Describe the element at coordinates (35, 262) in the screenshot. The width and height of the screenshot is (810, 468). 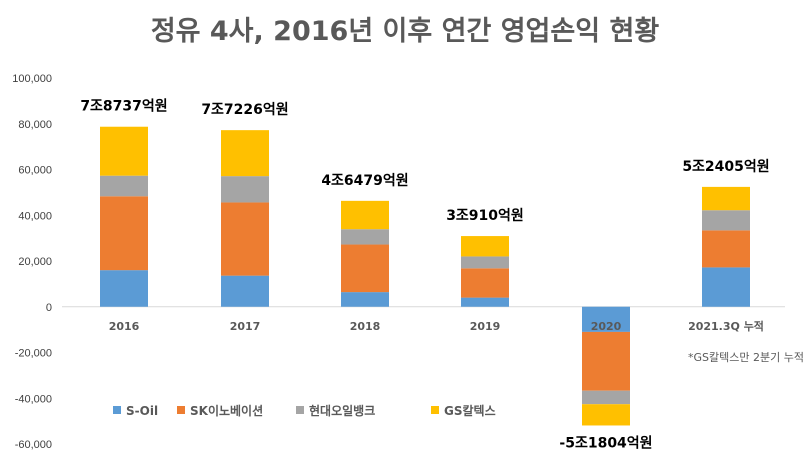
I see `y-tick-label: 20,000` at that location.